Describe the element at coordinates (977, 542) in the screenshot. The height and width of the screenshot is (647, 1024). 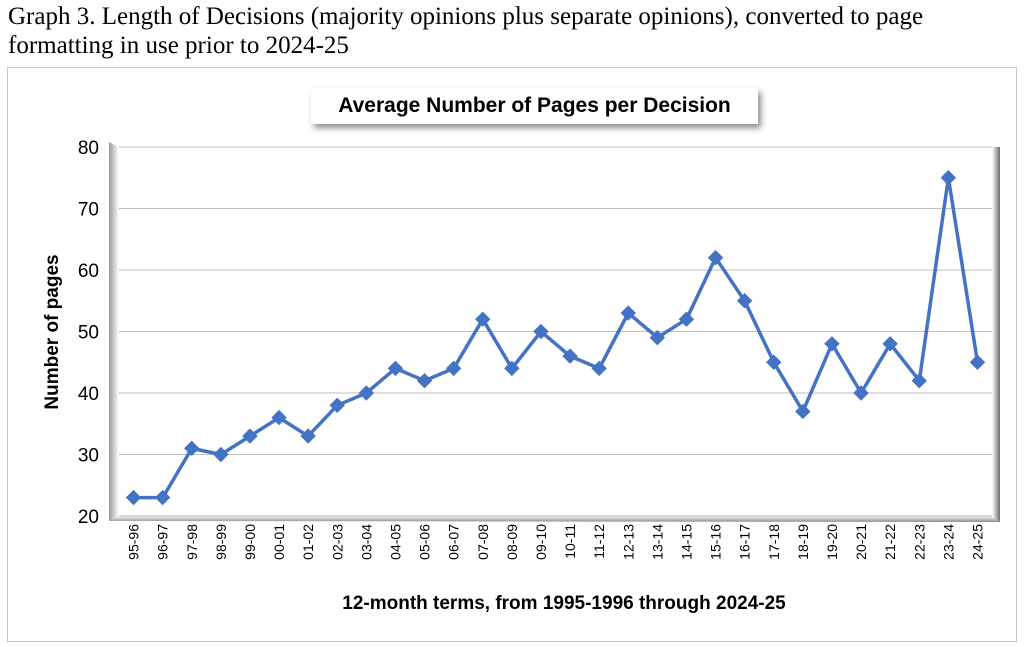
I see `x-tick-label: 24-25` at that location.